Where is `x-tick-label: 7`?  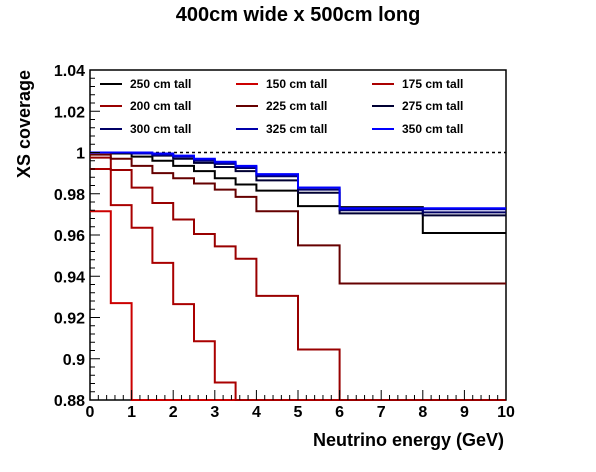
x-tick-label: 7 is located at coordinates (381, 412).